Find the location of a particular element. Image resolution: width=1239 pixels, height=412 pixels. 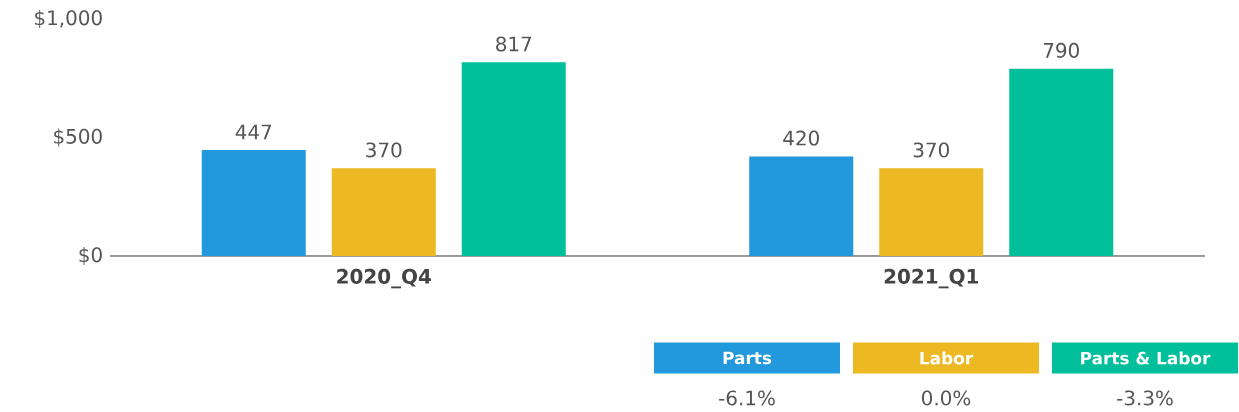

data-label: 790 is located at coordinates (1061, 50).